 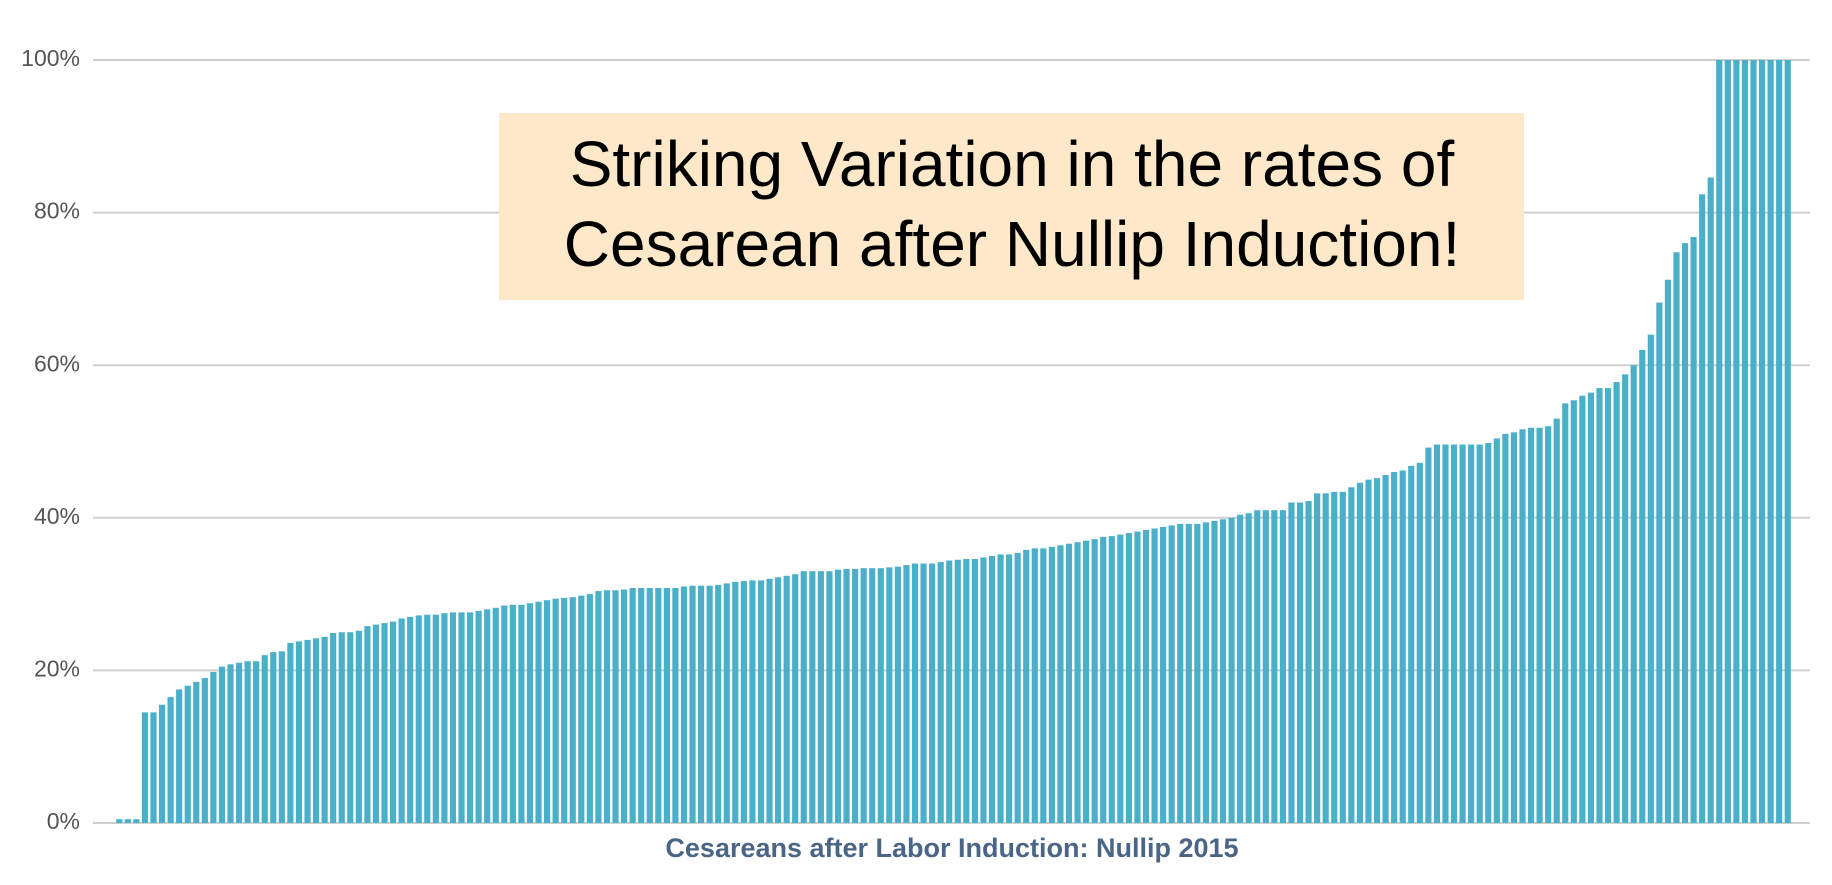 I want to click on annotation-box, so click(x=1011, y=206).